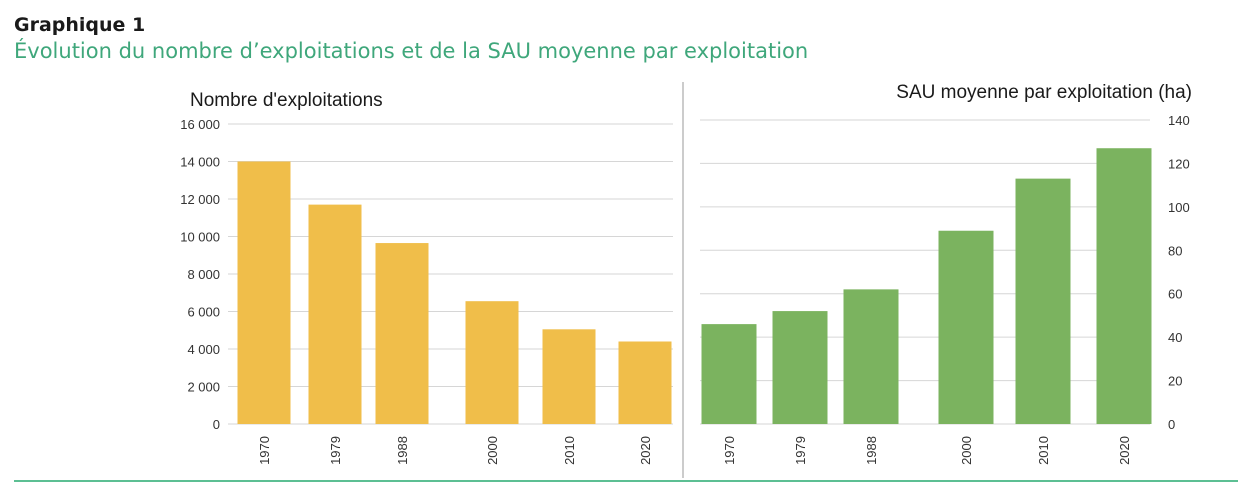 This screenshot has height=486, width=1248. Describe the element at coordinates (729, 374) in the screenshot. I see `right-bar-1970` at that location.